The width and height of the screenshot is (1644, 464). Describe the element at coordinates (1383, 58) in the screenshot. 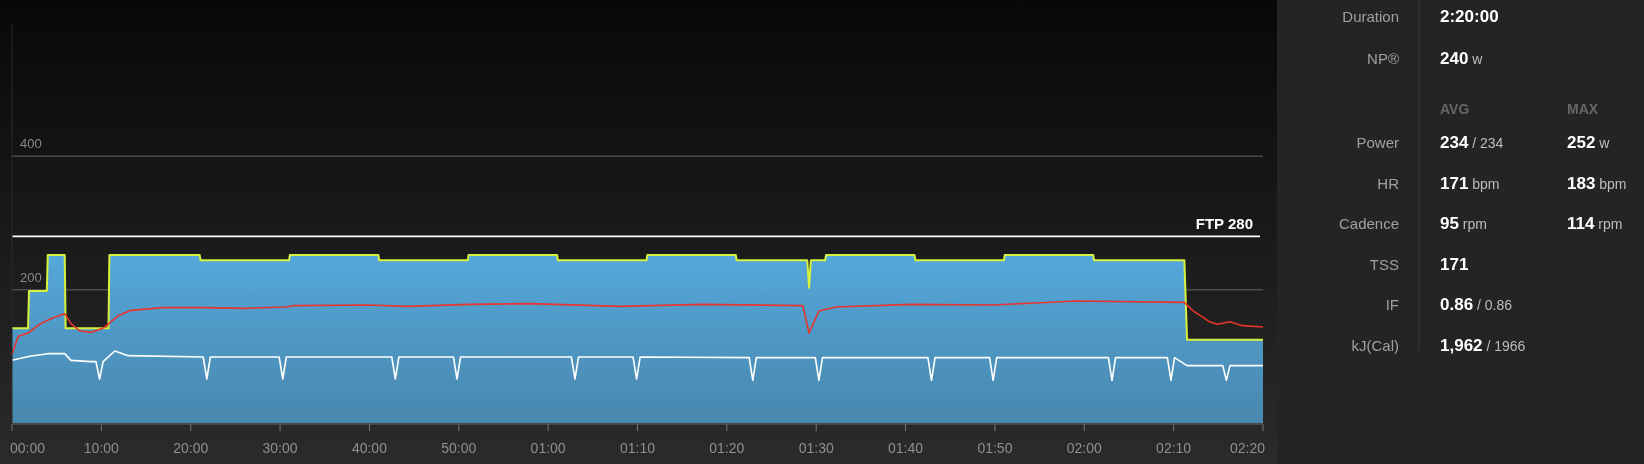

I see `category-label: NP®` at that location.